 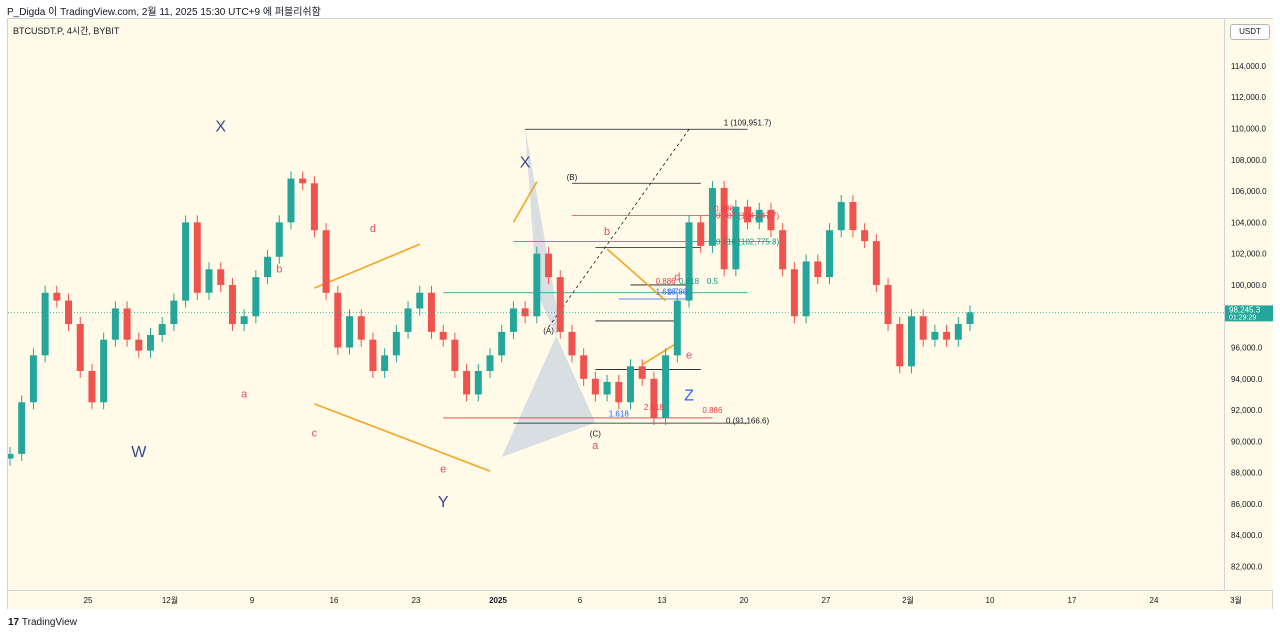 I want to click on wave-label: 0.618 (102,775.8), so click(x=747, y=241).